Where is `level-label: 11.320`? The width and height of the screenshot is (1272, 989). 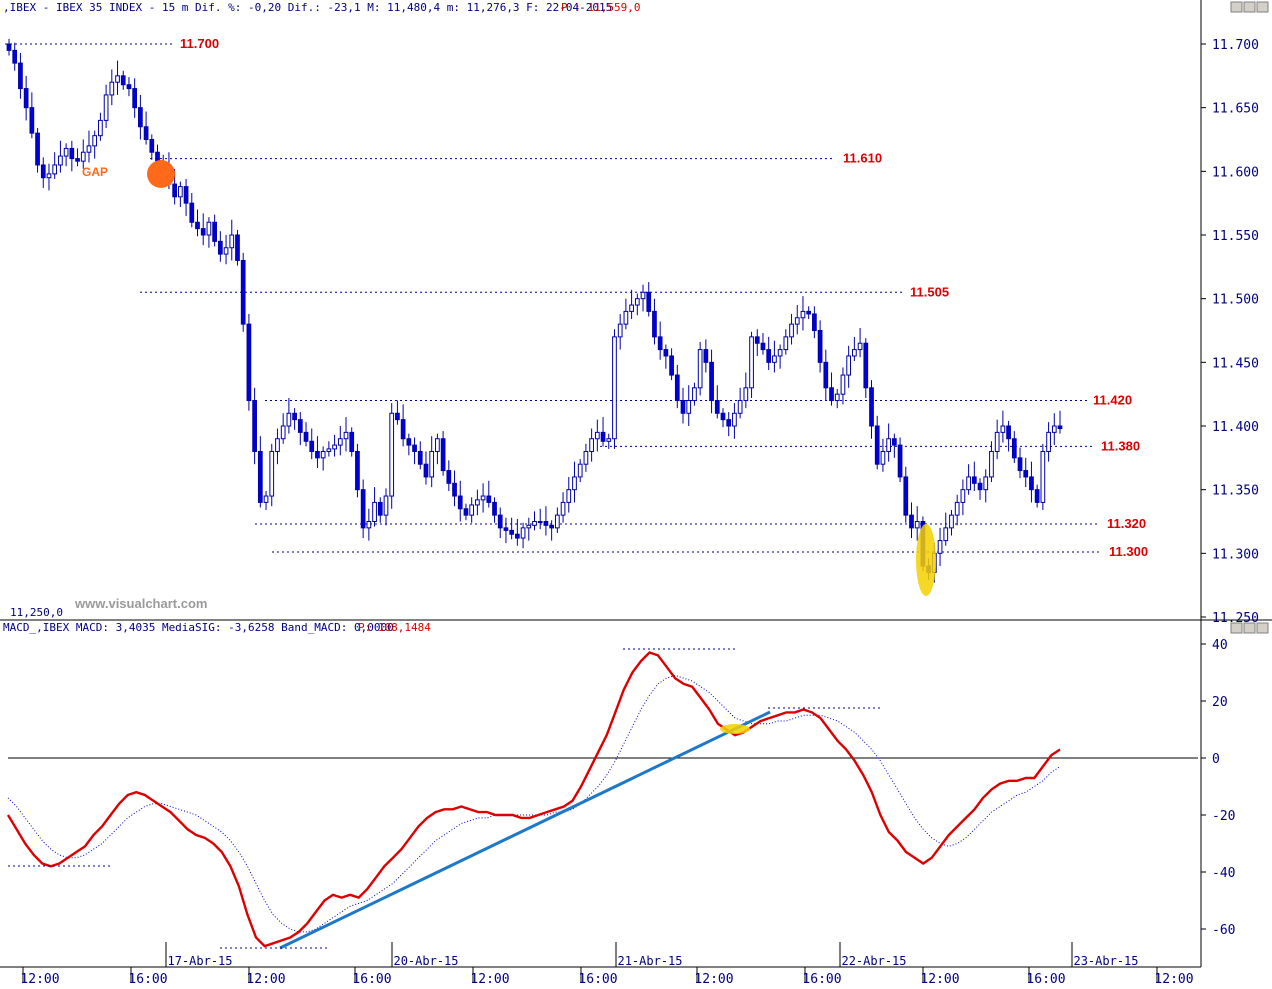
level-label: 11.320 is located at coordinates (1126, 523).